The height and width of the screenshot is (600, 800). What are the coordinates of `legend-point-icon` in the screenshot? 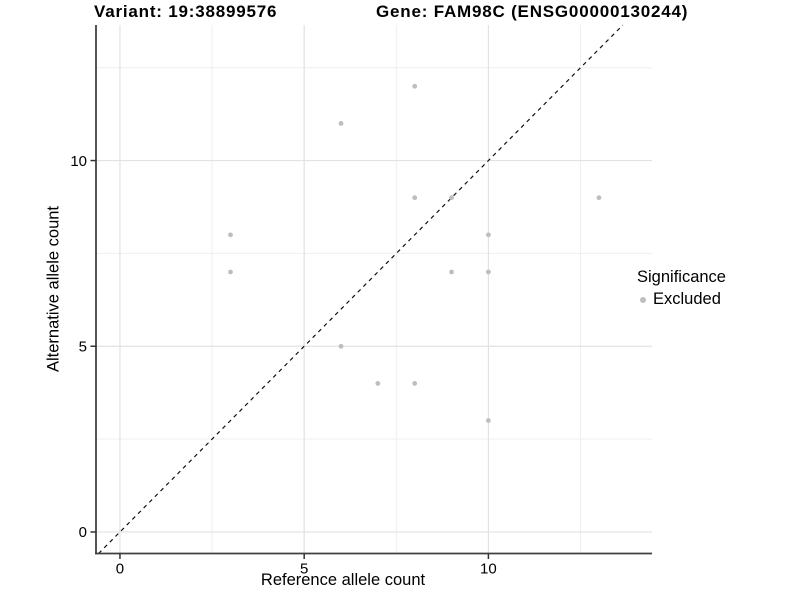 It's located at (643, 299).